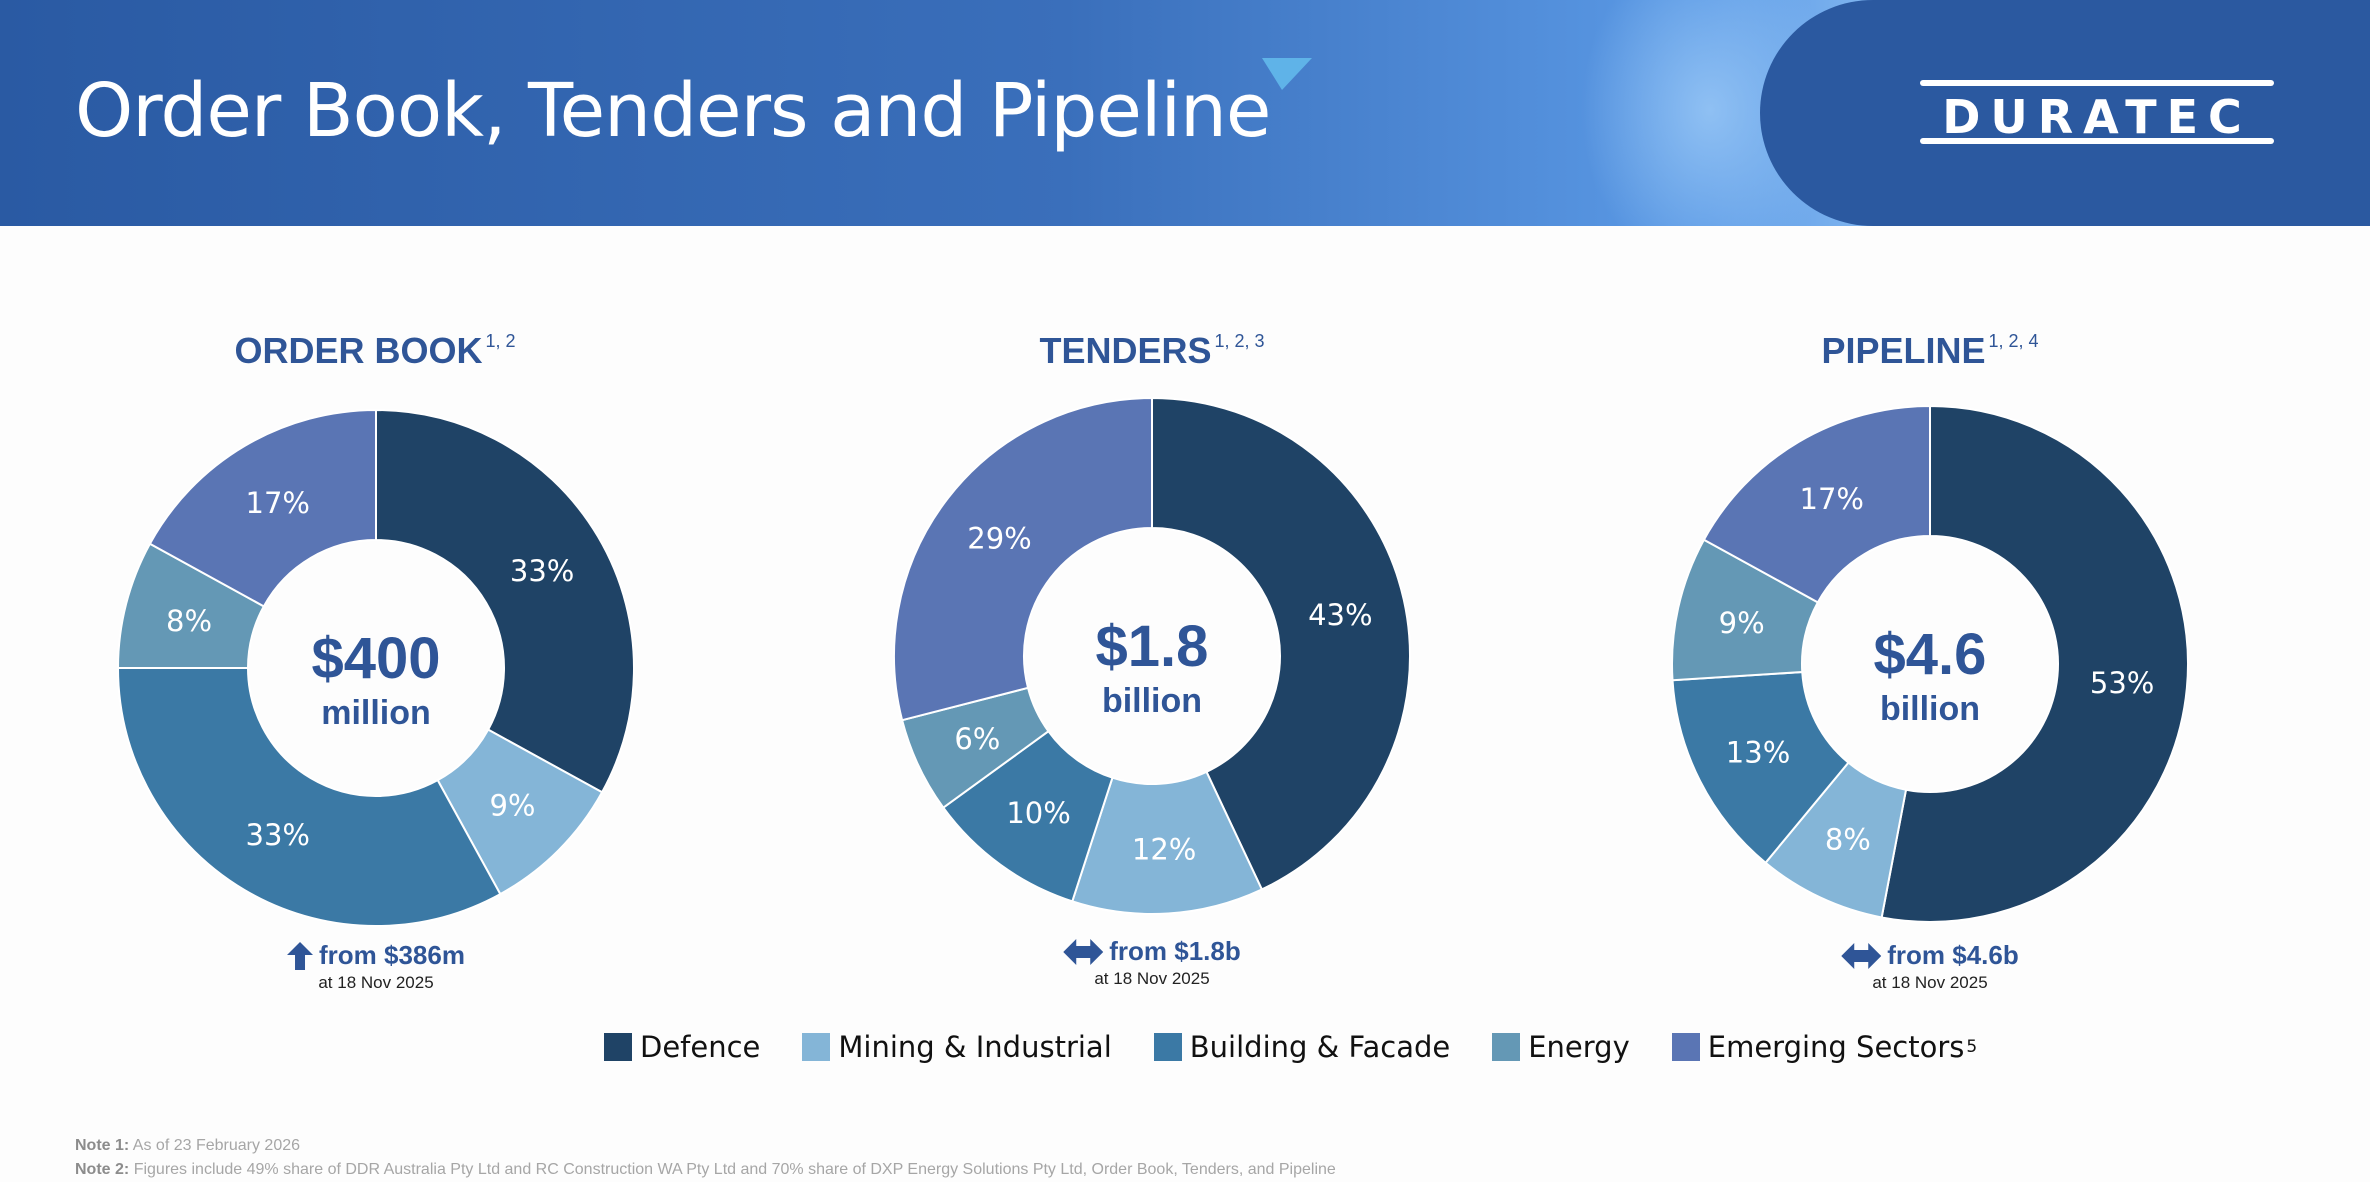  I want to click on slice-label-tenders-1: 12%, so click(1164, 850).